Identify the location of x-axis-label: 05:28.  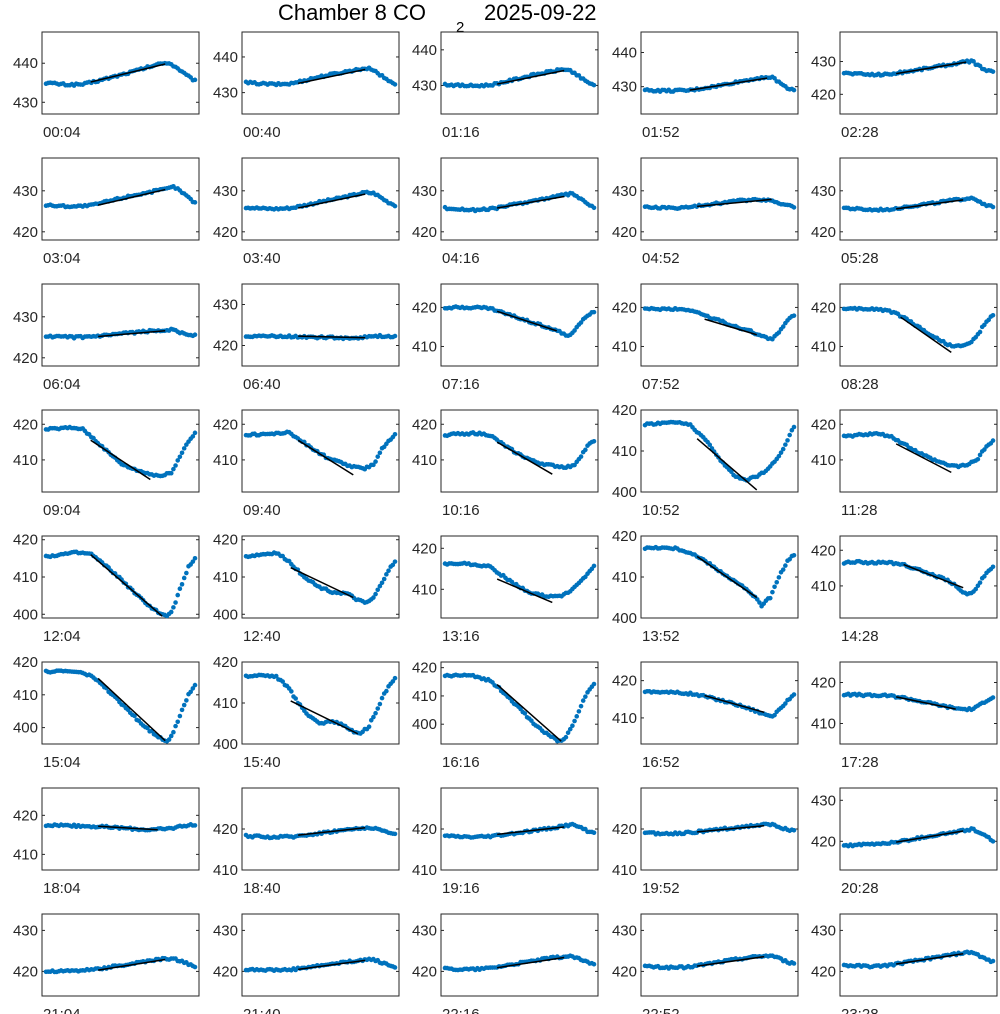
(860, 258).